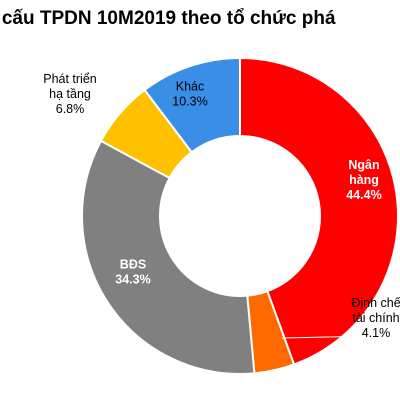 This screenshot has height=400, width=400. I want to click on slice-label-line: hạ tầng, so click(70, 94).